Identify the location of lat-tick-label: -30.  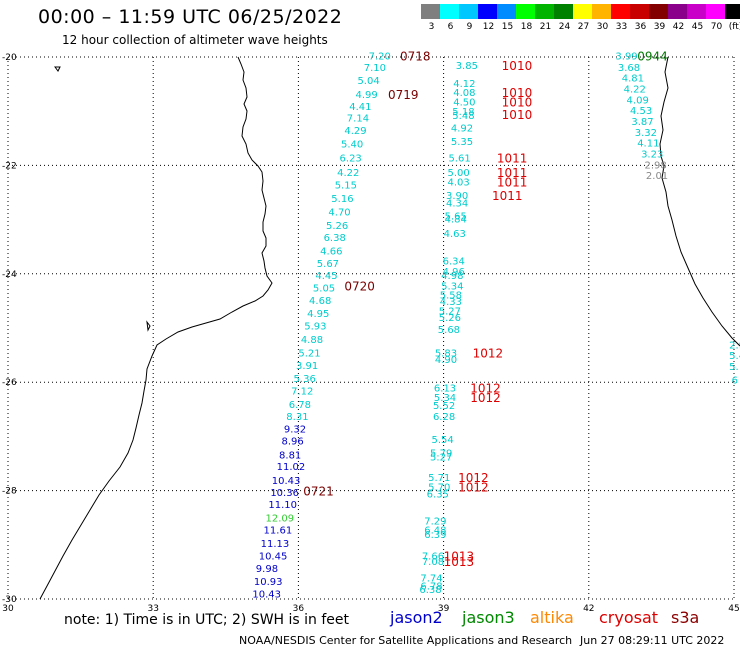
(9, 600).